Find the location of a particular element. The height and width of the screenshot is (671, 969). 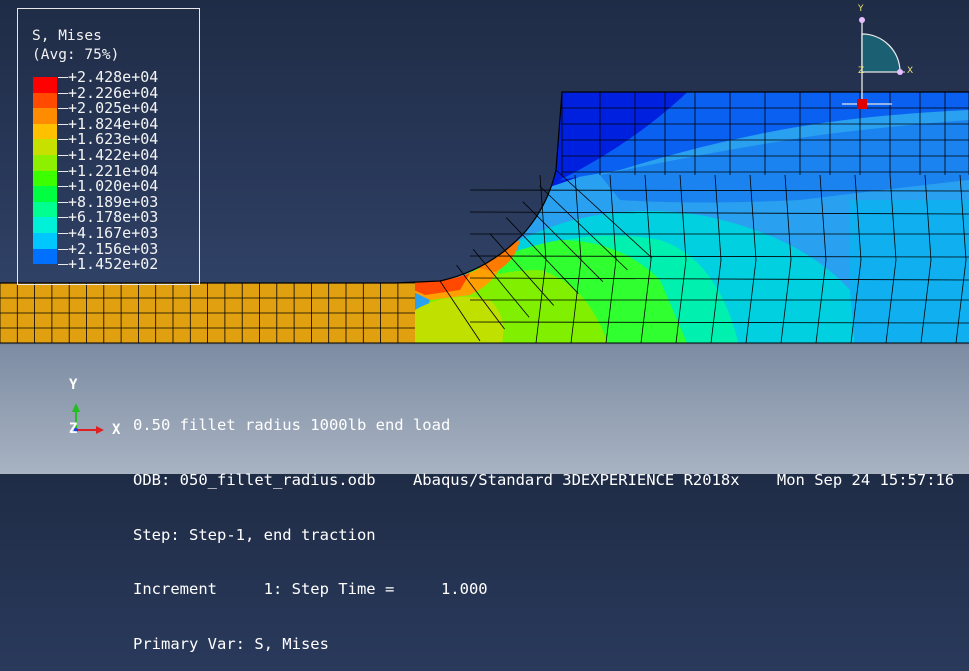

view-orientation-triad is located at coordinates (873, 63).